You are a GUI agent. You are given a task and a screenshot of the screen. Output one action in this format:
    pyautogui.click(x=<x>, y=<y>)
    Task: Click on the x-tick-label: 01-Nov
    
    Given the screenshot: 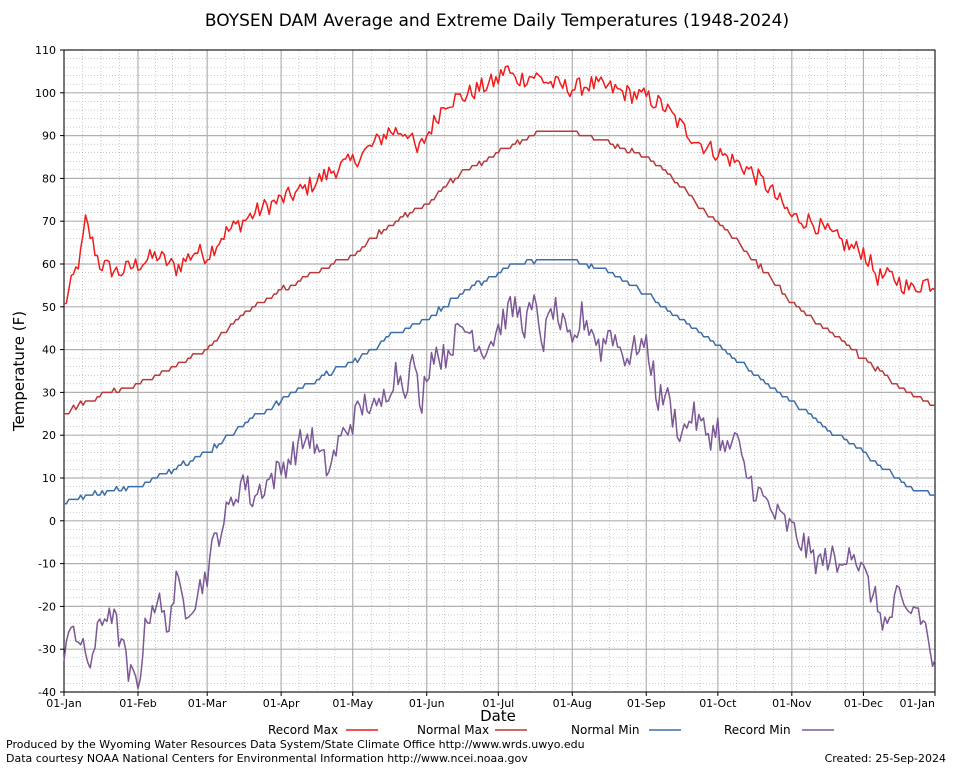 What is the action you would take?
    pyautogui.click(x=792, y=703)
    